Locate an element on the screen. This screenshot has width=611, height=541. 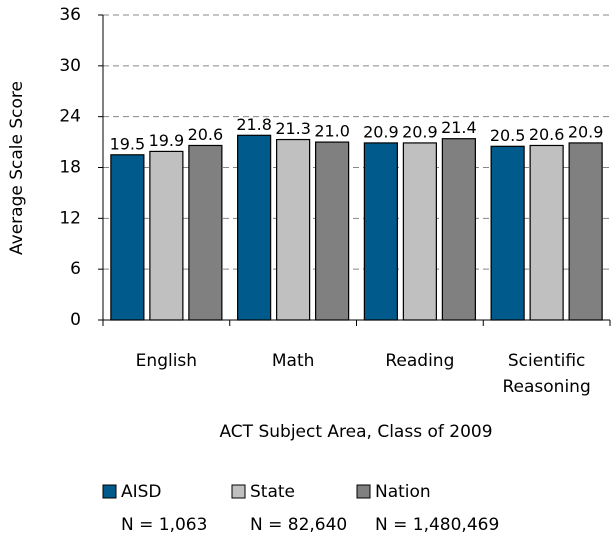
value-label: 20.5 is located at coordinates (508, 135).